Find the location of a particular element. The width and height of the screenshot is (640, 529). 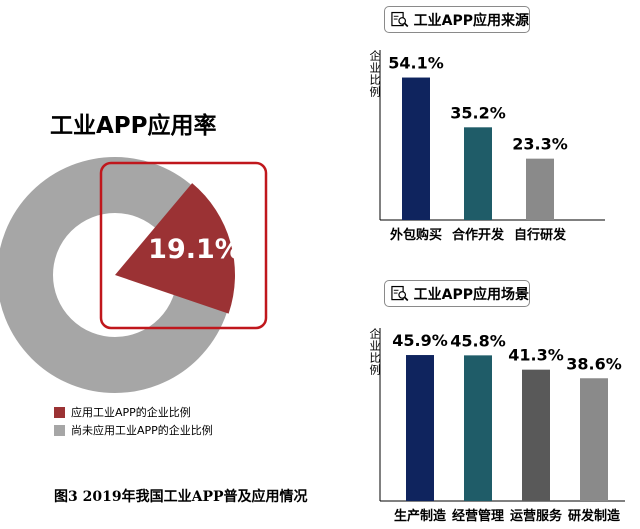

category-label-0: 生产制造 is located at coordinates (420, 516).